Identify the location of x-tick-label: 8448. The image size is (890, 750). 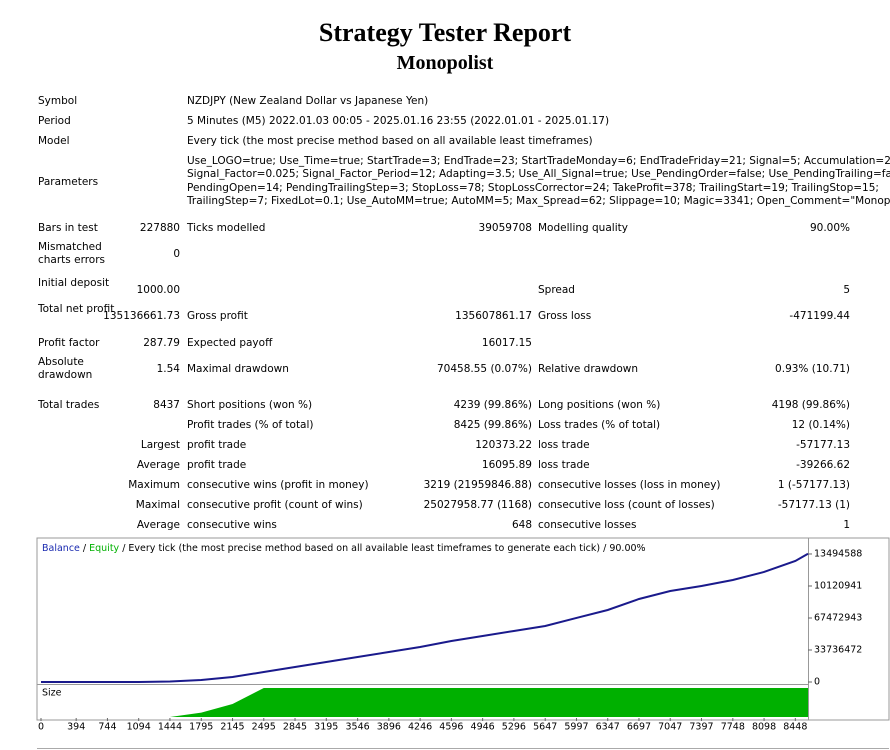
(795, 727).